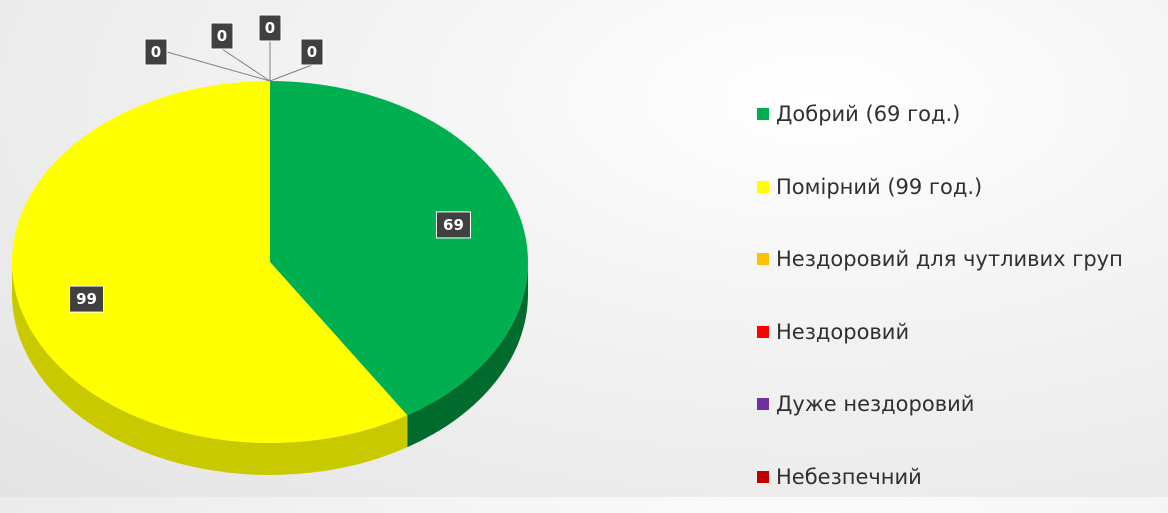 The width and height of the screenshot is (1168, 513). What do you see at coordinates (842, 332) in the screenshot?
I see `legend-label: Нездоровий` at bounding box center [842, 332].